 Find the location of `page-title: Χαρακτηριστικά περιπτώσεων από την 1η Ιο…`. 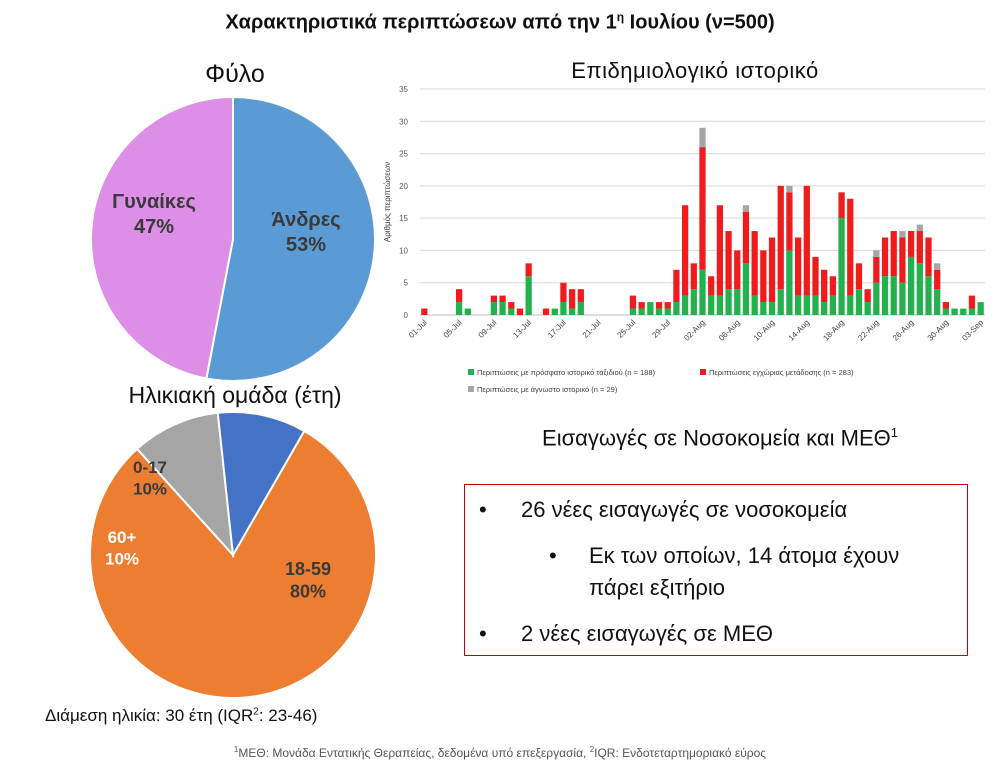

page-title: Χαρακτηριστικά περιπτώσεων από την 1η Ιο… is located at coordinates (500, 22).